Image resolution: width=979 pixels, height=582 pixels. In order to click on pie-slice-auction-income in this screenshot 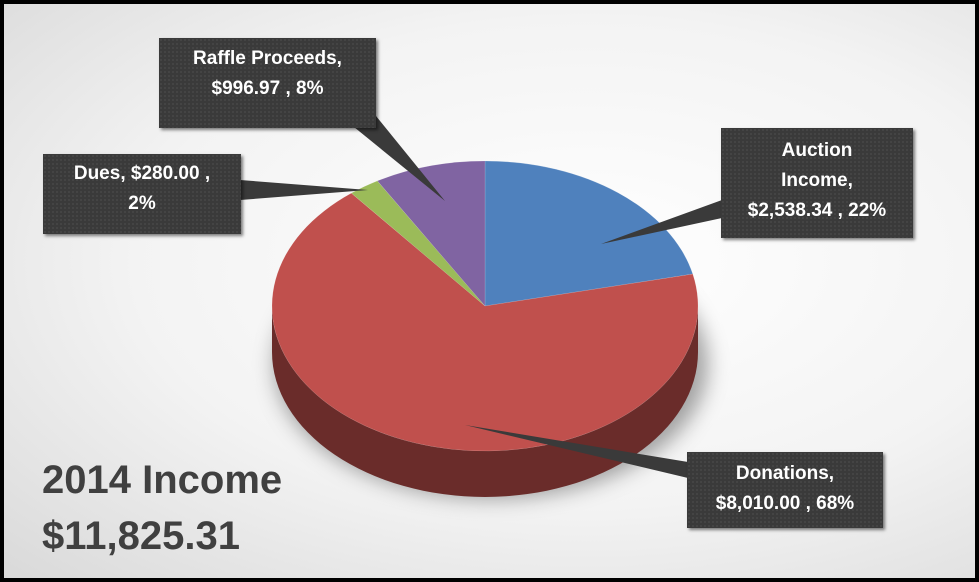, I will do `click(589, 233)`.